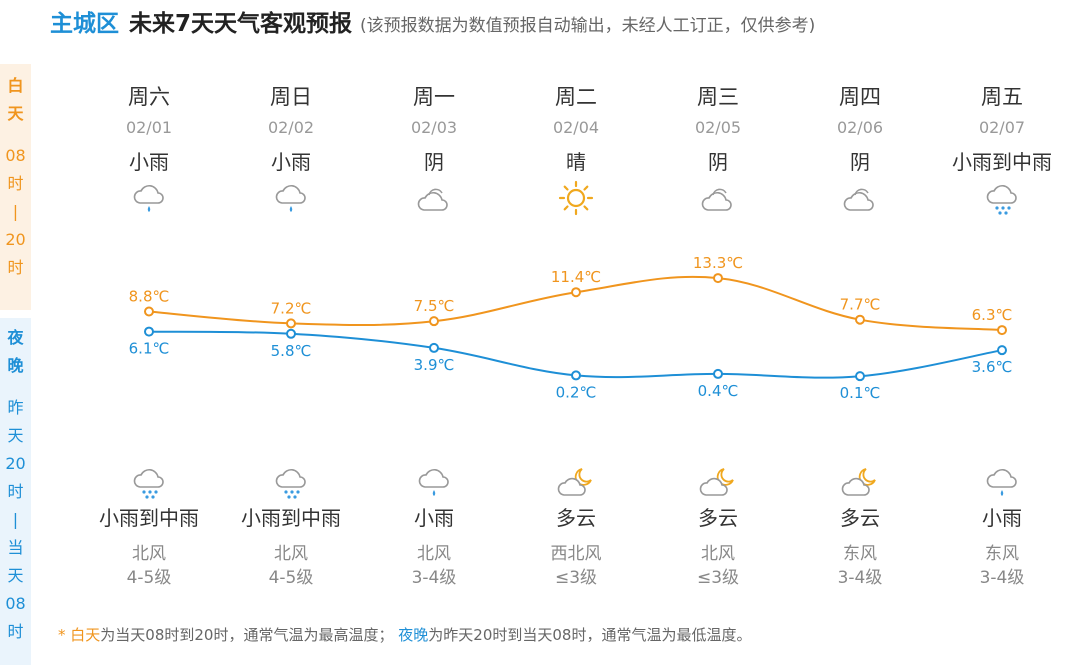 The width and height of the screenshot is (1065, 665). What do you see at coordinates (434, 306) in the screenshot?
I see `high-temp-label: 7.5℃` at bounding box center [434, 306].